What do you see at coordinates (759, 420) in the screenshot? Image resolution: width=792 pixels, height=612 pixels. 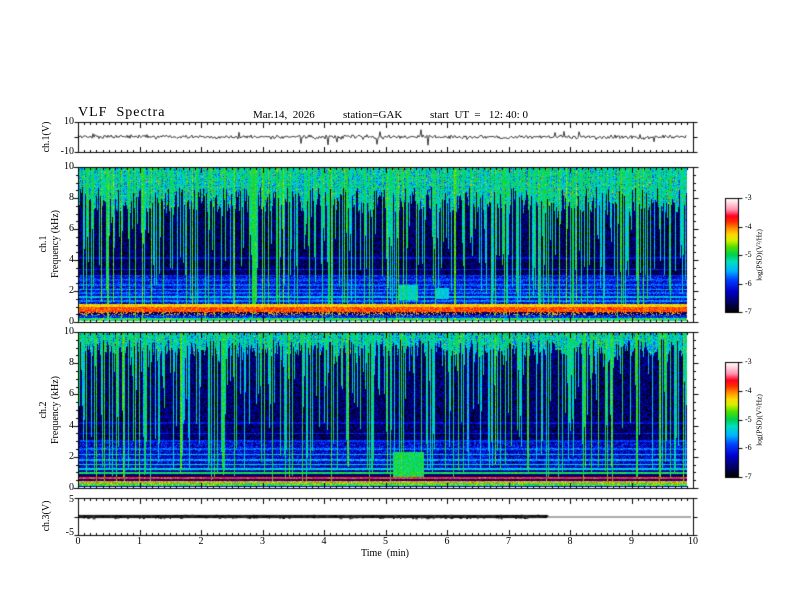 I see `colorbar2-label: log(PSD)(V²/Hz)` at bounding box center [759, 420].